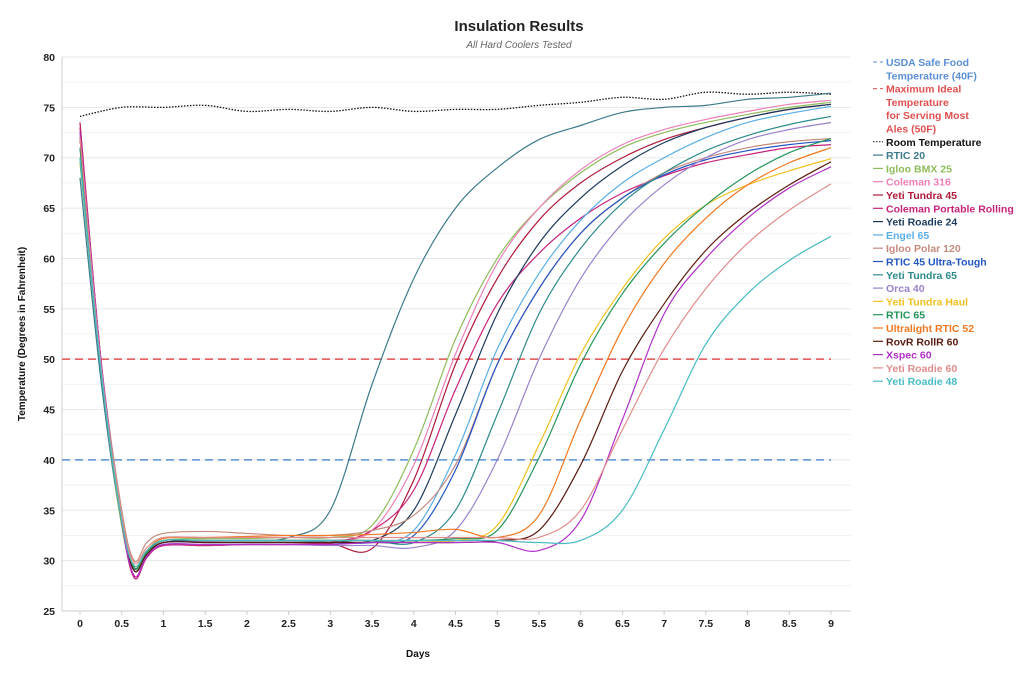  What do you see at coordinates (918, 183) in the screenshot?
I see `legend-label: Coleman 316` at bounding box center [918, 183].